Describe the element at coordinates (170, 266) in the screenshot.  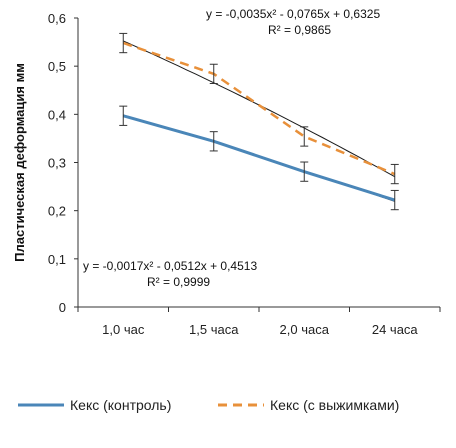
I see `trendline-equation-bottom: y = -0,0017x² - 0,0512x + 0,4513` at that location.